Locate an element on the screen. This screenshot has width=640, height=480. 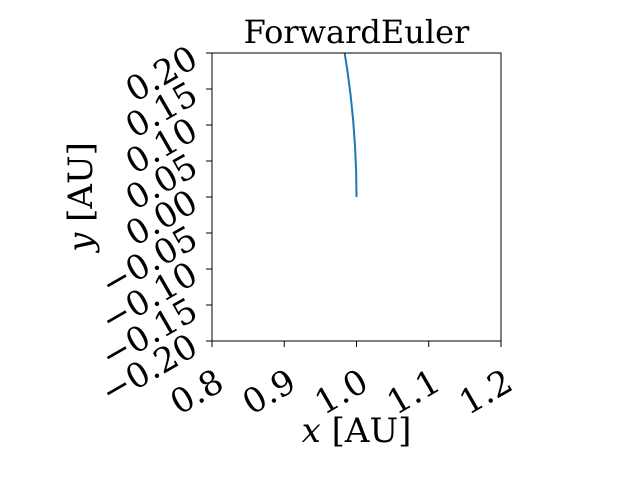
series-line is located at coordinates (350, 125).